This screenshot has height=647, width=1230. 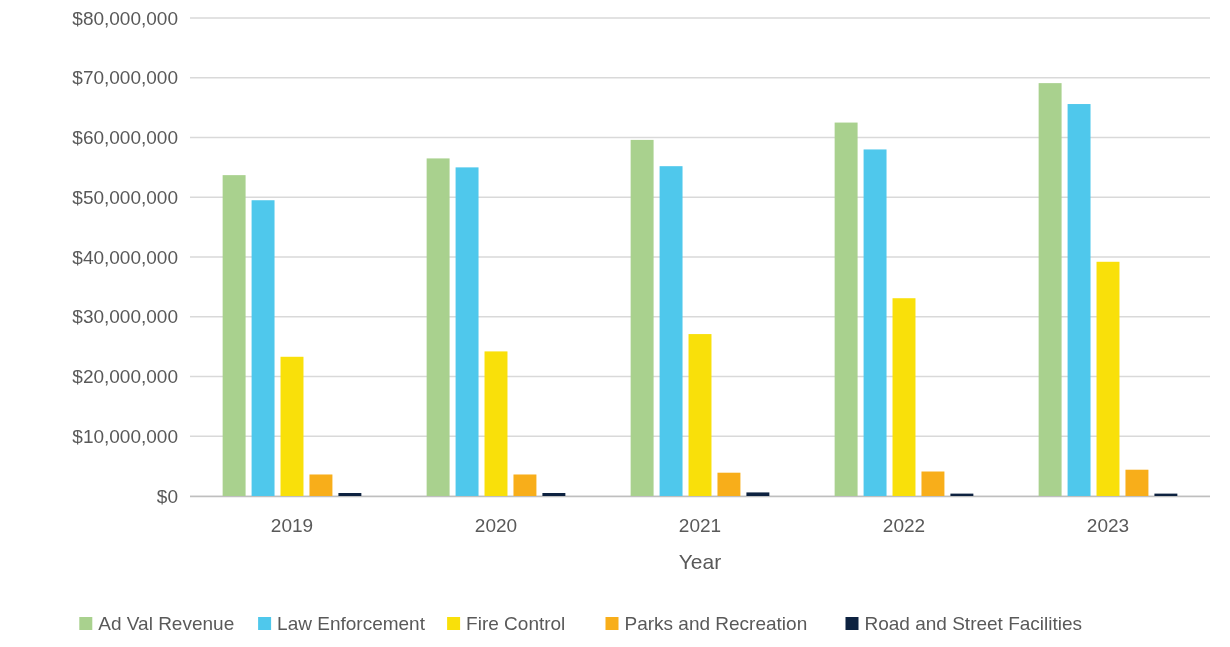 What do you see at coordinates (1108, 525) in the screenshot?
I see `x-tick-label: 2023` at bounding box center [1108, 525].